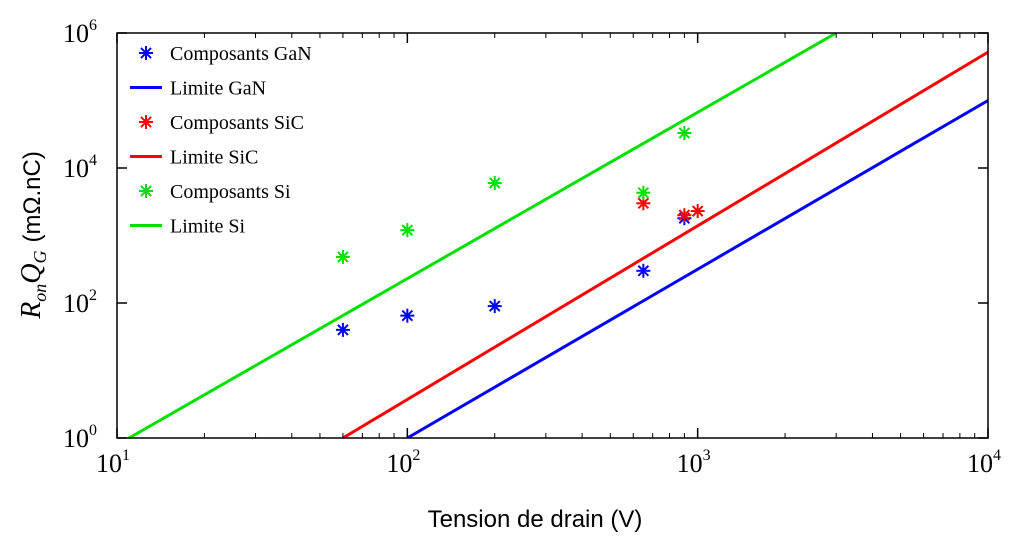 The width and height of the screenshot is (1013, 538). What do you see at coordinates (241, 54) in the screenshot?
I see `legend-label-0: Composants GaN` at bounding box center [241, 54].